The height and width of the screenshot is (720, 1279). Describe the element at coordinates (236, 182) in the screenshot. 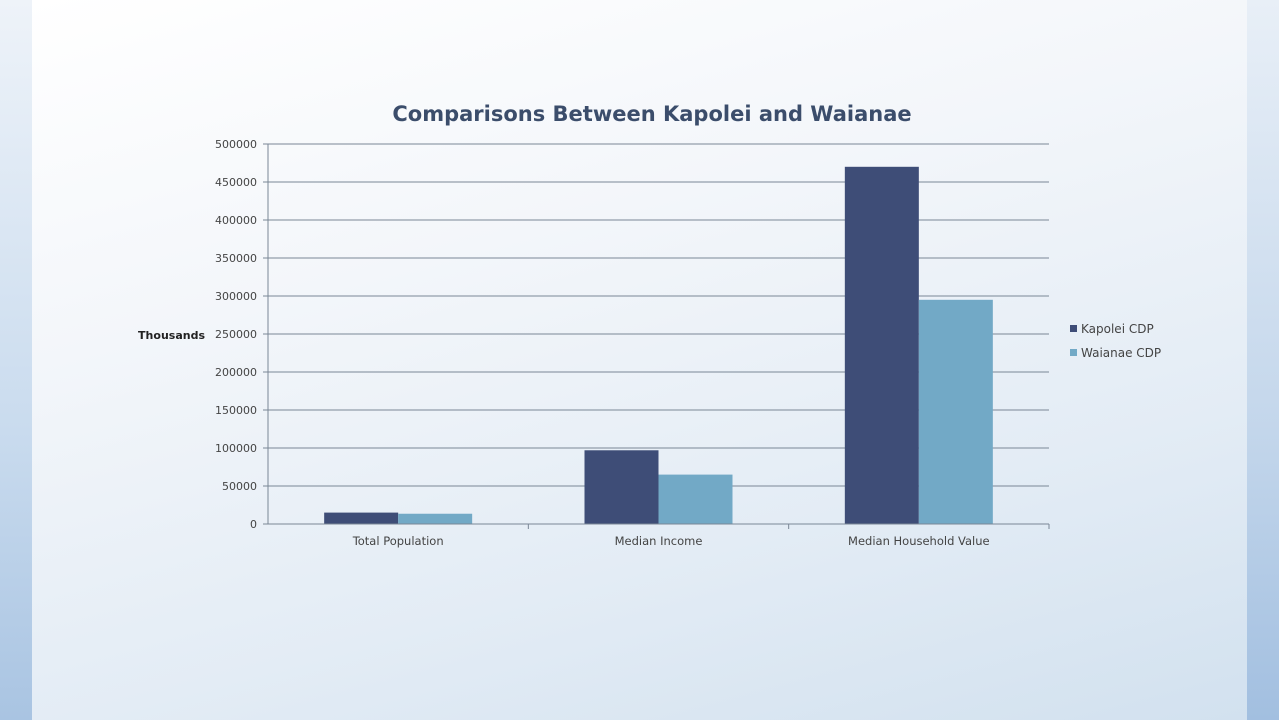

I see `y-tick-label: 450000` at that location.